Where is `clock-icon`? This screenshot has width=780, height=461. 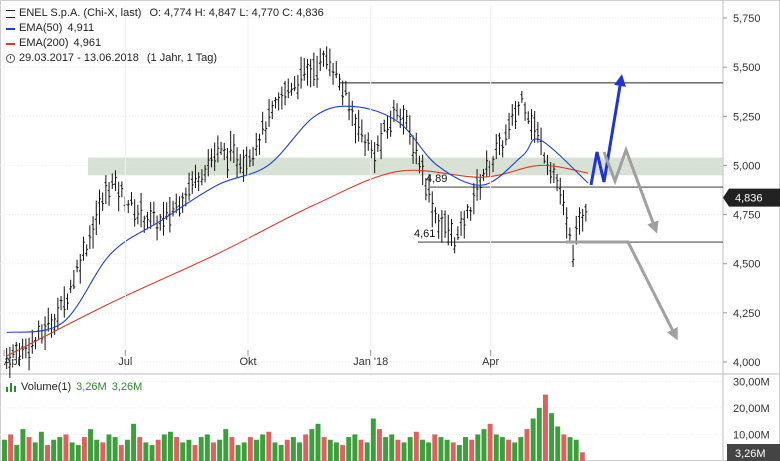 clock-icon is located at coordinates (10, 58).